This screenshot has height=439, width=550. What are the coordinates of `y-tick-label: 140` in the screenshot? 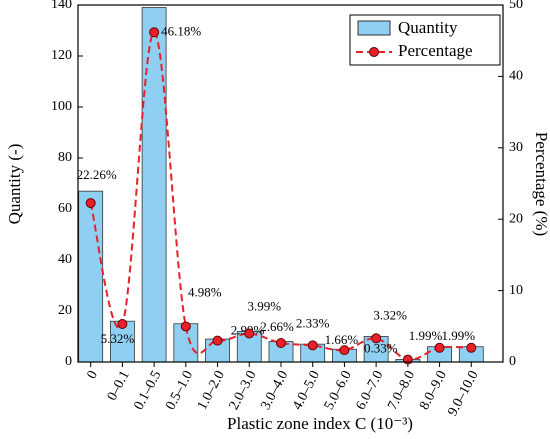 It's located at (61, 6).